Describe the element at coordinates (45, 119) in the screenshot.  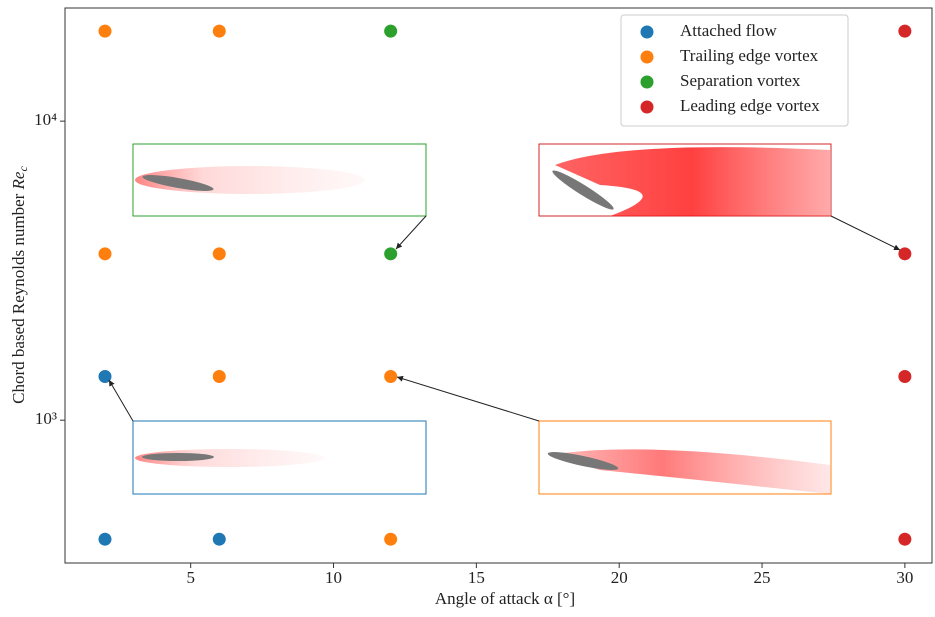
I see `y-tick-label: 10⁴` at that location.